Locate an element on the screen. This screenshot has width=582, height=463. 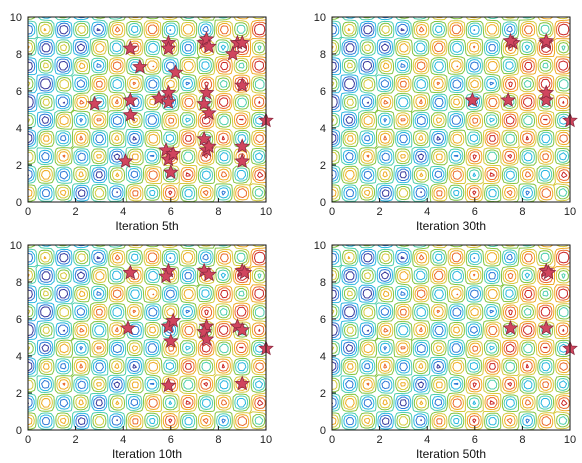
chart-caption: Iteration 50th is located at coordinates (451, 454).